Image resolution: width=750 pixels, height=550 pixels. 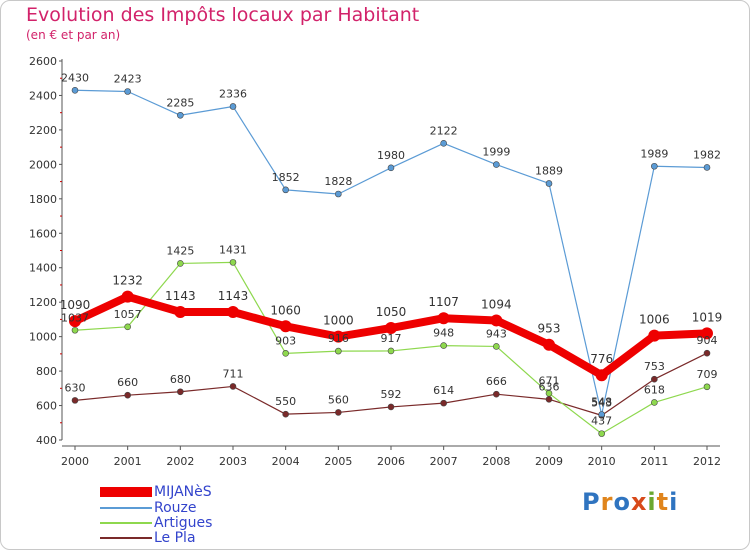 I want to click on x-tick-label-2009: 2009, so click(x=549, y=461).